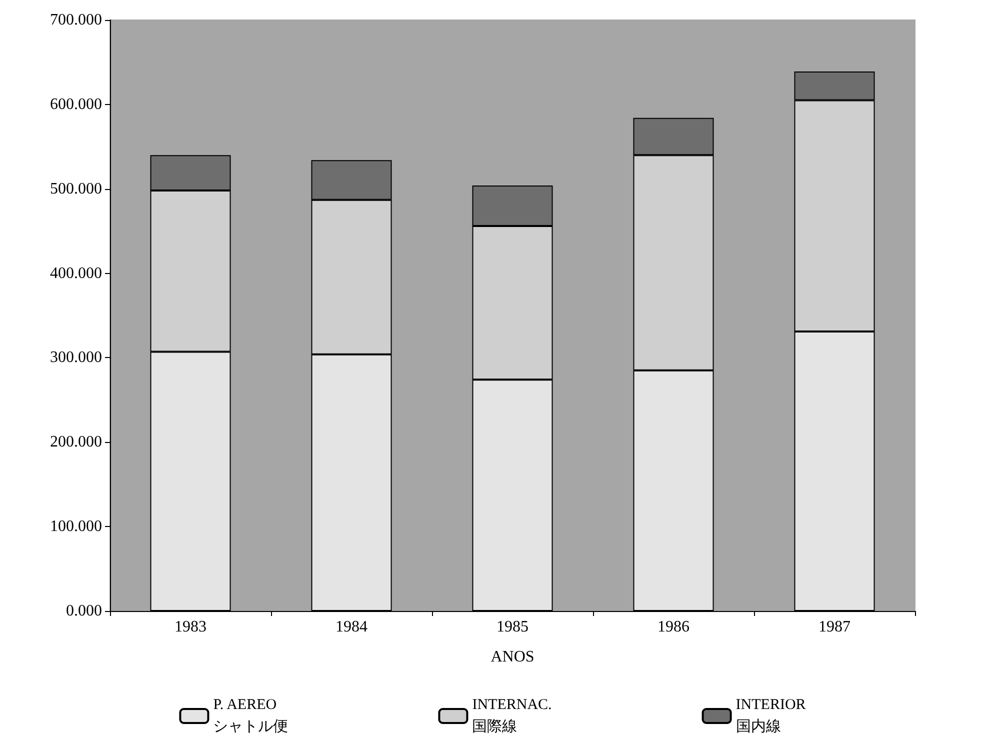 This screenshot has width=985, height=751. Describe the element at coordinates (674, 627) in the screenshot. I see `x-tick-label: 1986` at that location.